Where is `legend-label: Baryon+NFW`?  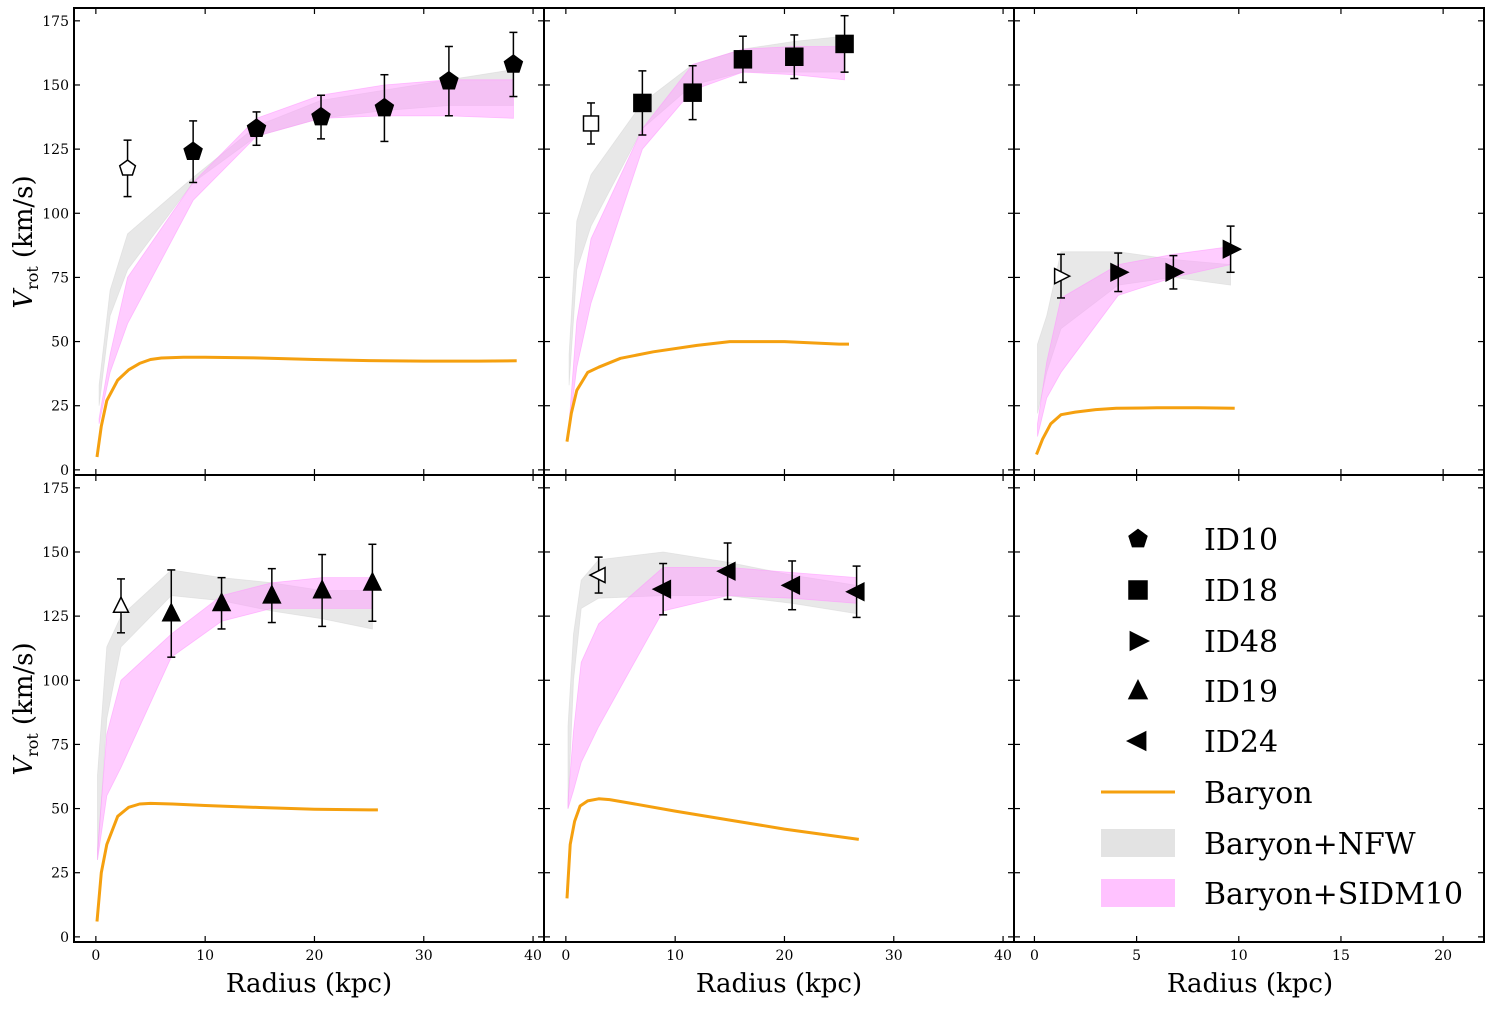
legend-label: Baryon+NFW is located at coordinates (1310, 844).